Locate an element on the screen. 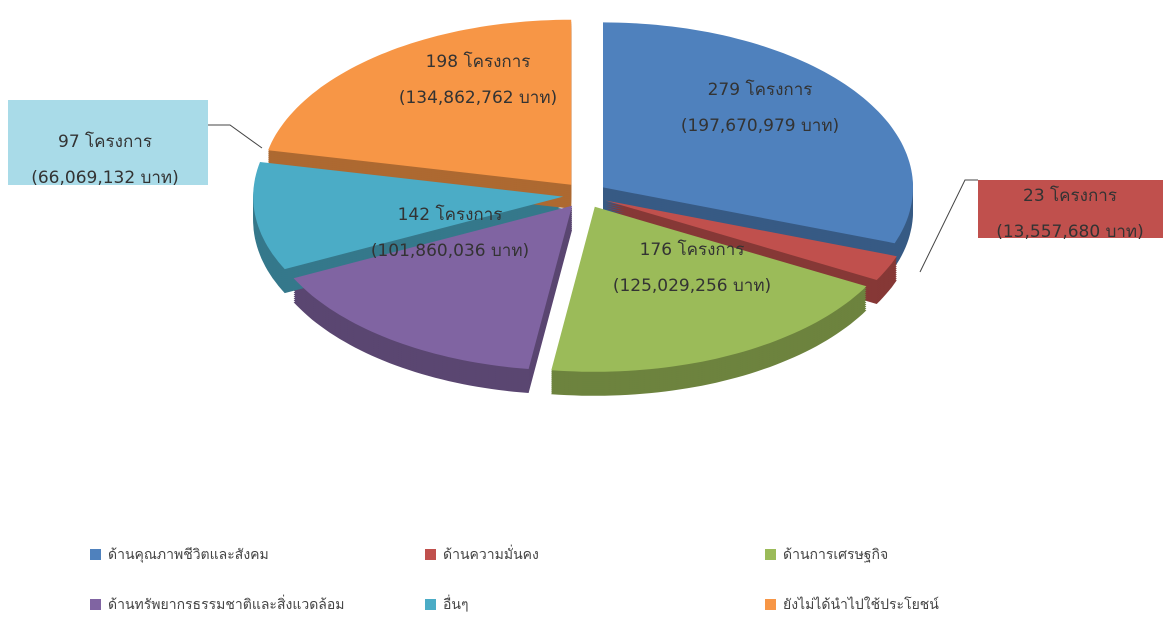 Image resolution: width=1163 pixels, height=620 pixels. data-label: 198 โครงการ is located at coordinates (478, 61).